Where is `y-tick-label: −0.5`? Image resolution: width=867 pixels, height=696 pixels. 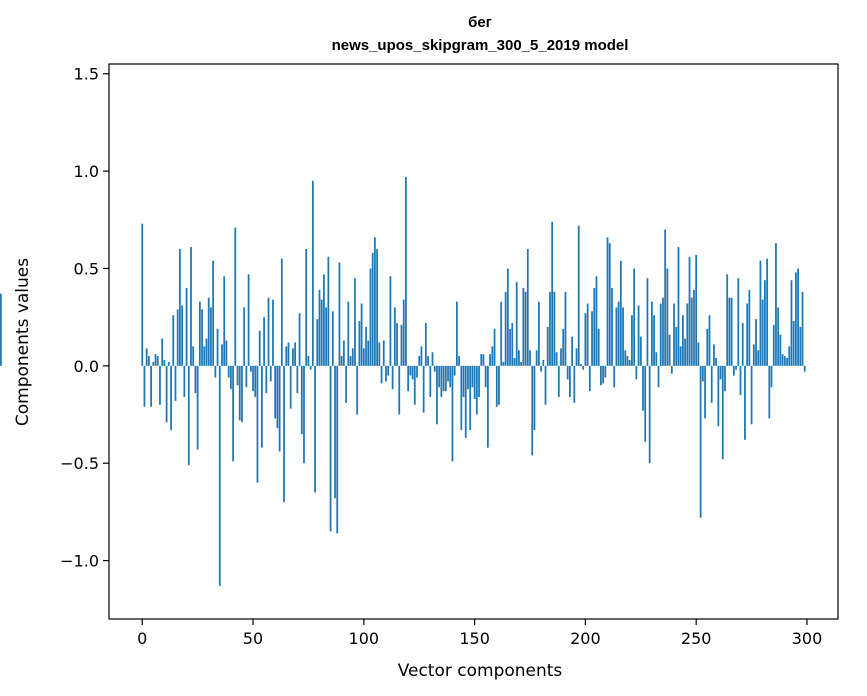 y-tick-label: −0.5 is located at coordinates (79, 463).